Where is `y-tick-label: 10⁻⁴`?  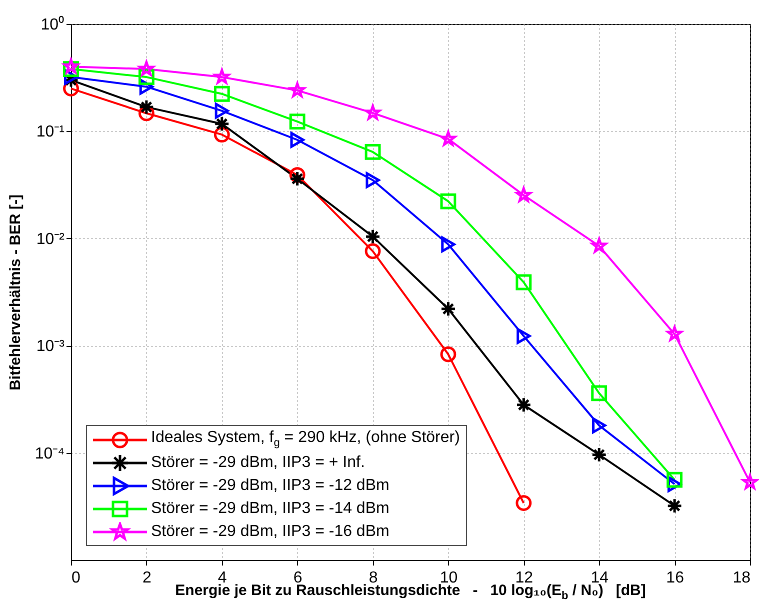
y-tick-label: 10⁻⁴ is located at coordinates (49, 453).